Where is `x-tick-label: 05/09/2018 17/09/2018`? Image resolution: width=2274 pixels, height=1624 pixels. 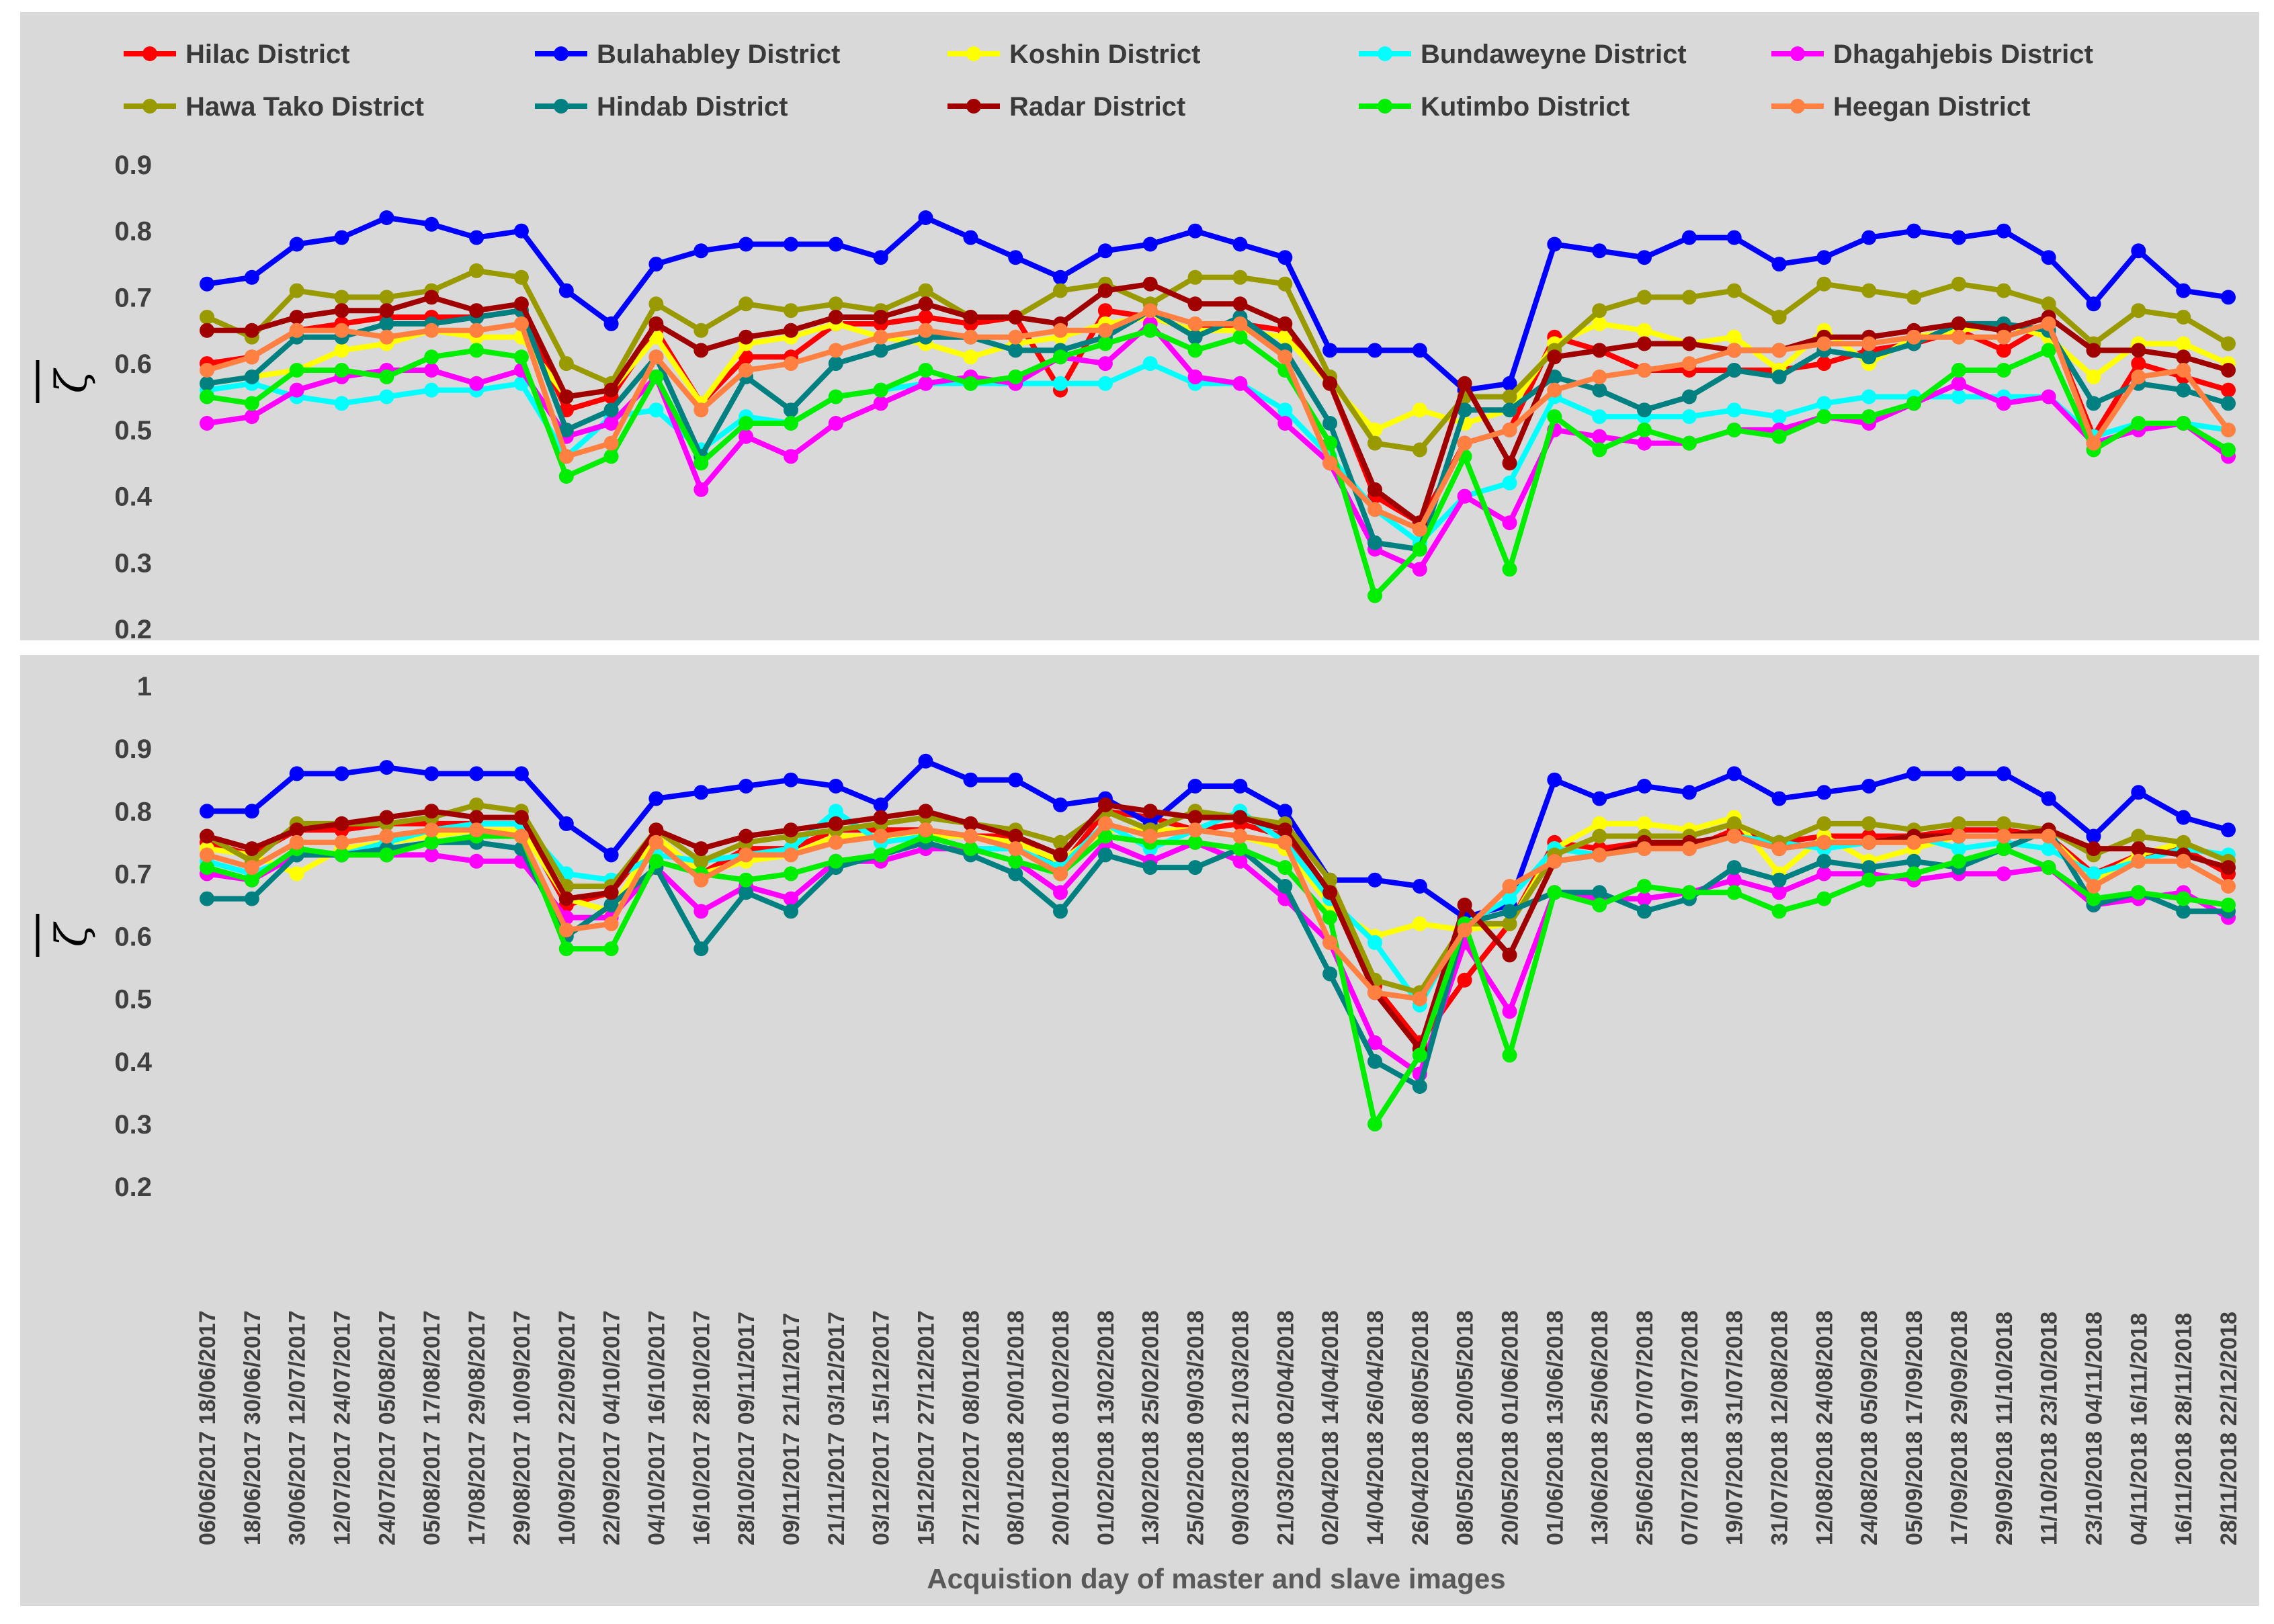
x-tick-label: 05/09/2018 17/09/2018 is located at coordinates (1914, 1427).